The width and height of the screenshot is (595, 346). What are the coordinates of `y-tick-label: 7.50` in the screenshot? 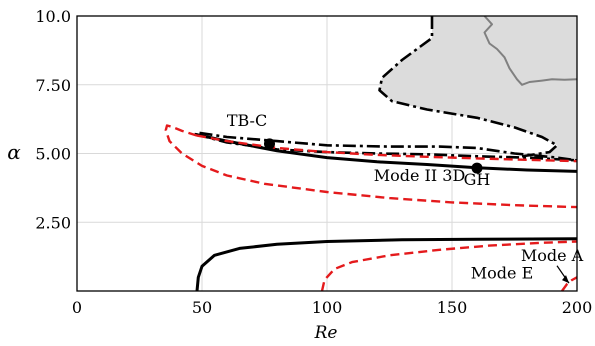 It's located at (53, 85).